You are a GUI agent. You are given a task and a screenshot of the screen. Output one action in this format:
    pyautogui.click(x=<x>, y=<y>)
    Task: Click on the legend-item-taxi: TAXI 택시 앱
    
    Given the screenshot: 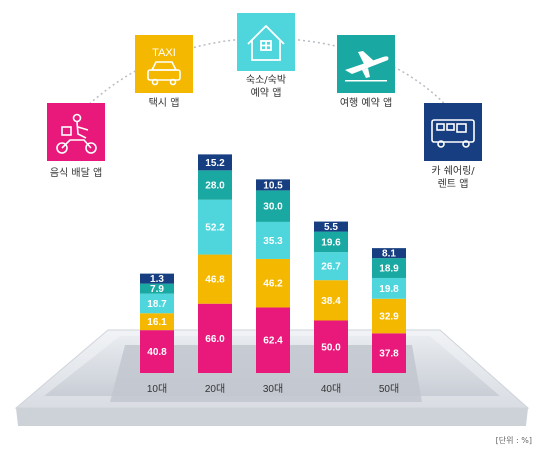 What is the action you would take?
    pyautogui.click(x=164, y=72)
    